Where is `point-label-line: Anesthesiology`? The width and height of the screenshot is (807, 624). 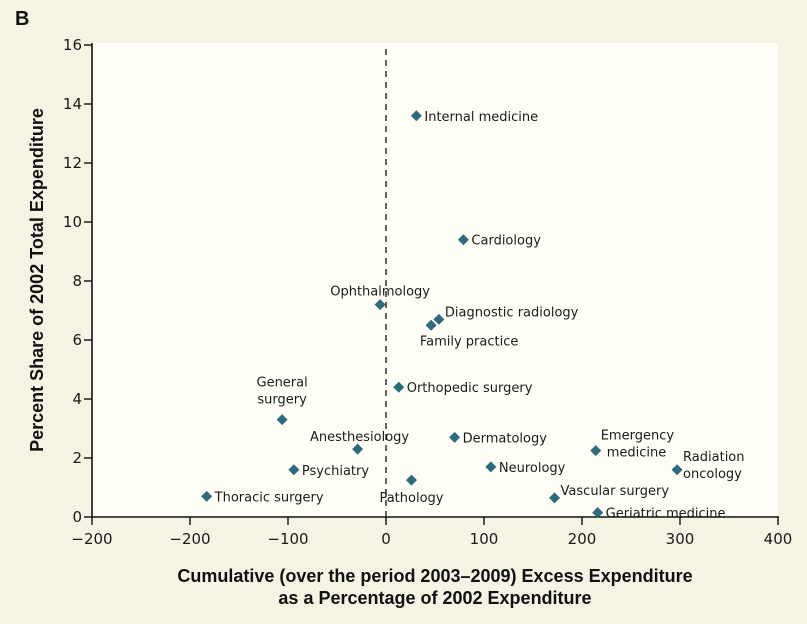
point-label-line: Anesthesiology is located at coordinates (359, 437).